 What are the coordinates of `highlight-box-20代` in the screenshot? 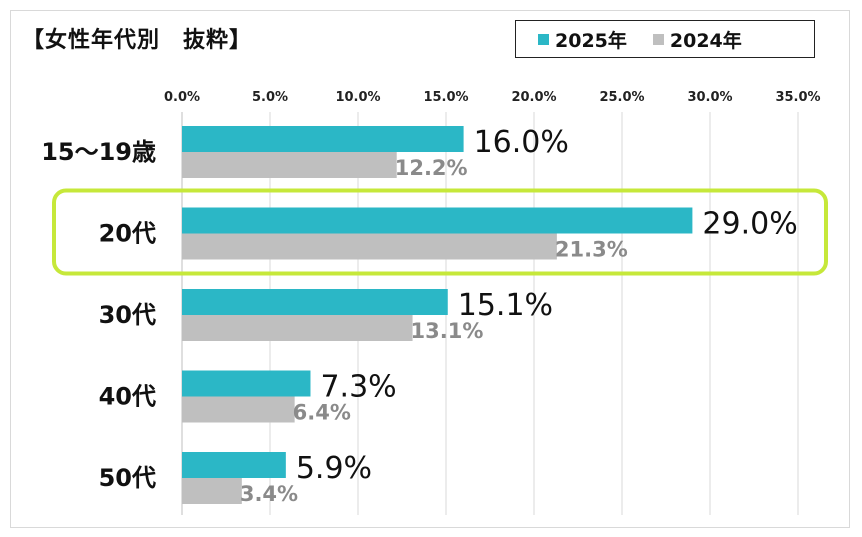 It's located at (440, 232).